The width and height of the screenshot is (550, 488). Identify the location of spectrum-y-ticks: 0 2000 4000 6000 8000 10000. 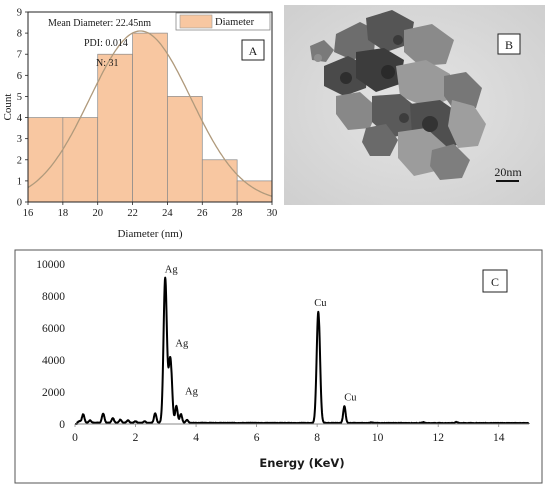
(50, 345).